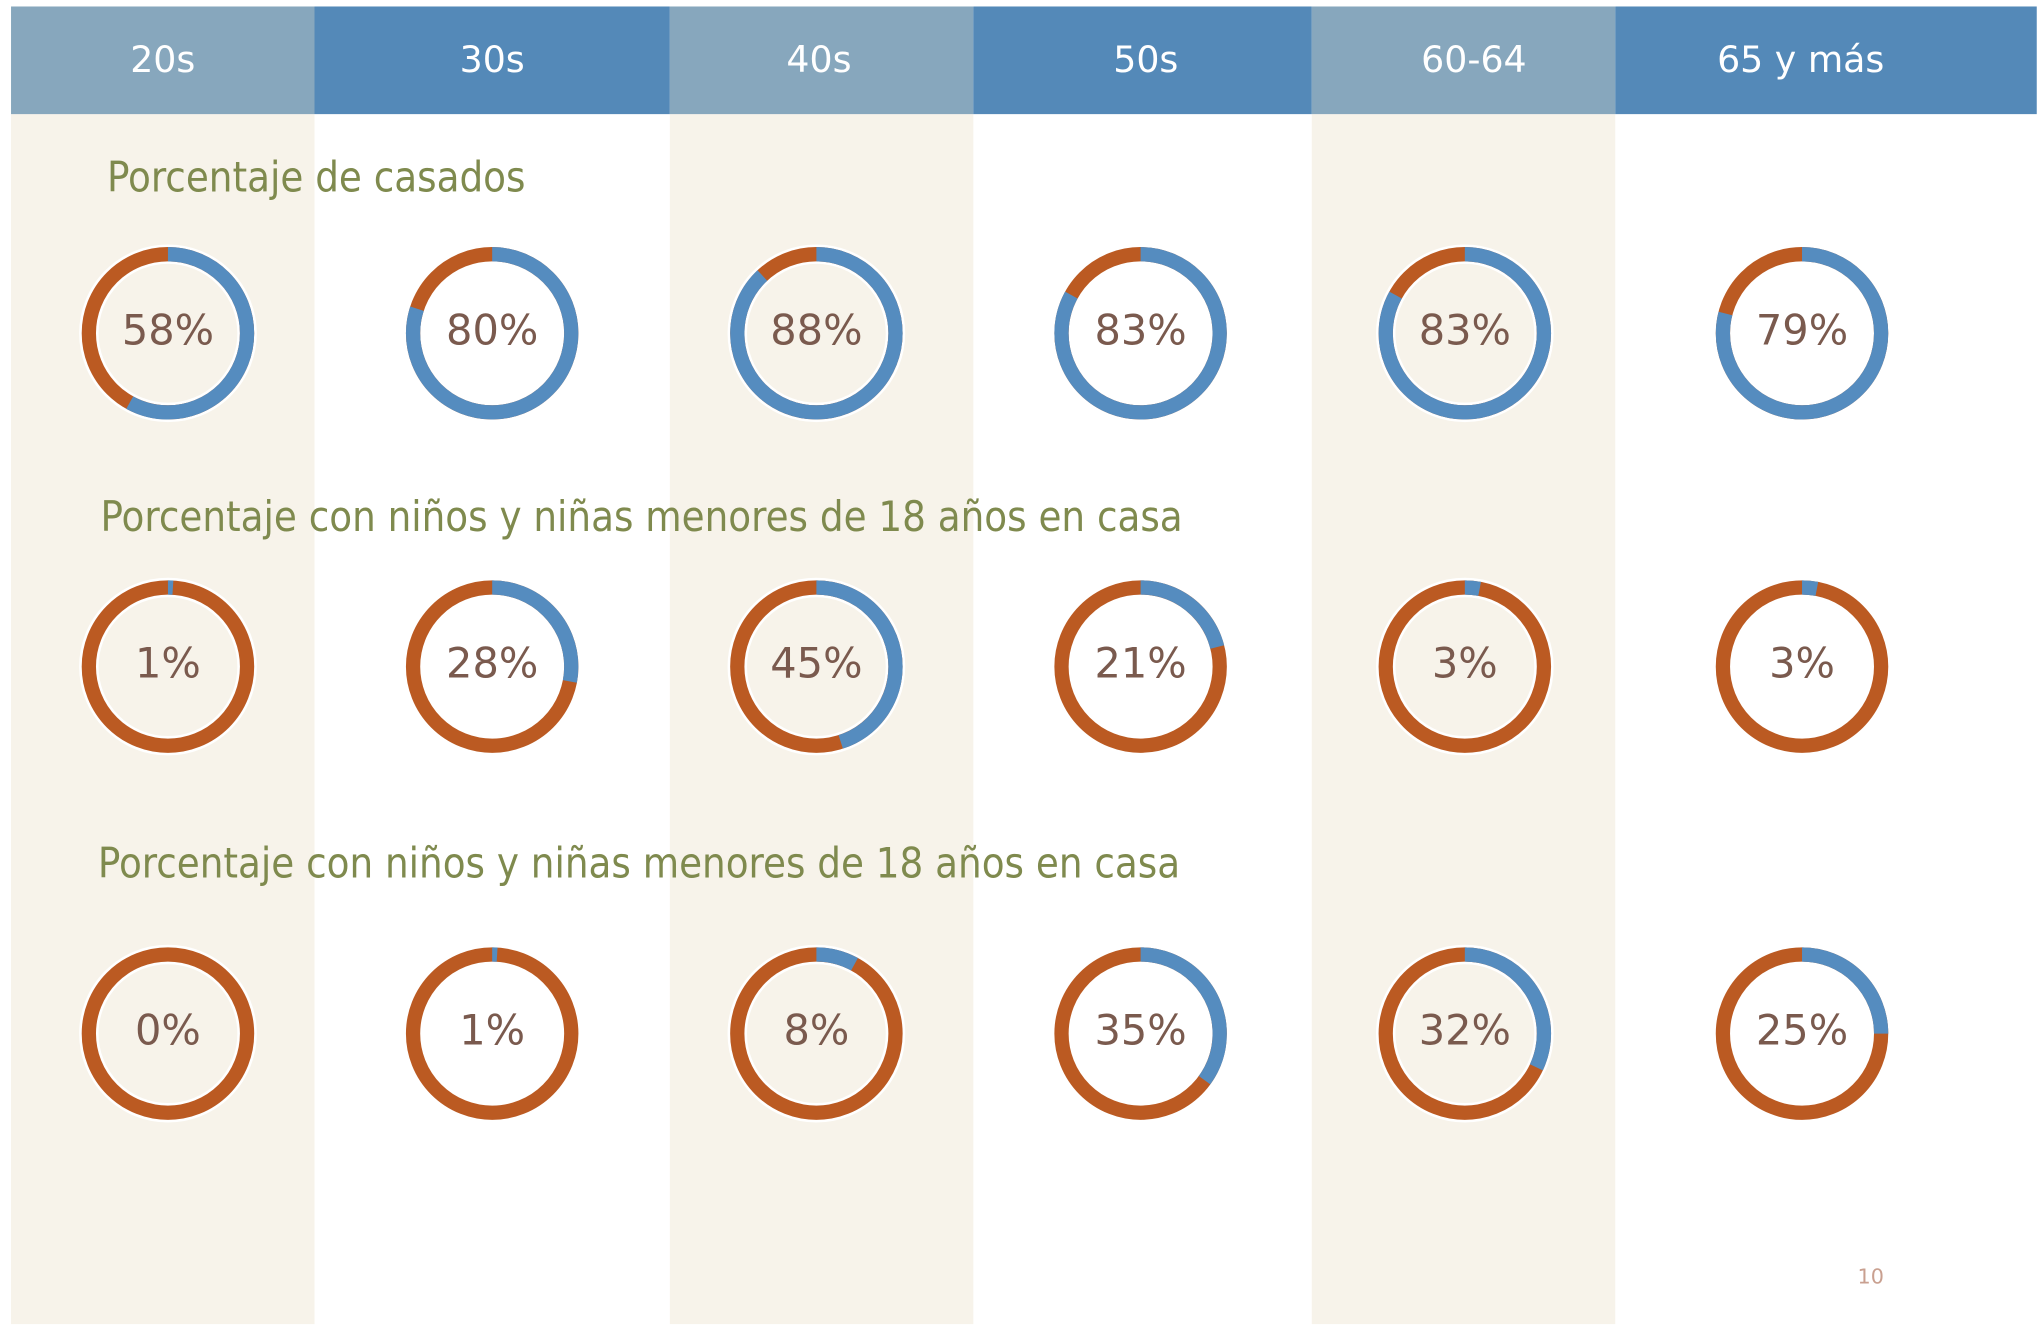 The image size is (2040, 1328). I want to click on column-header: 65 y más, so click(1800, 59).